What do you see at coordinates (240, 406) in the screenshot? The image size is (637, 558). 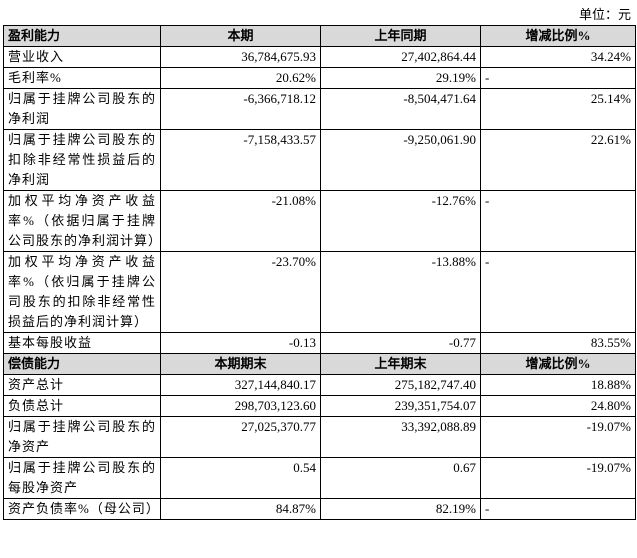 I see `value-cell: 298,703,123.60` at bounding box center [240, 406].